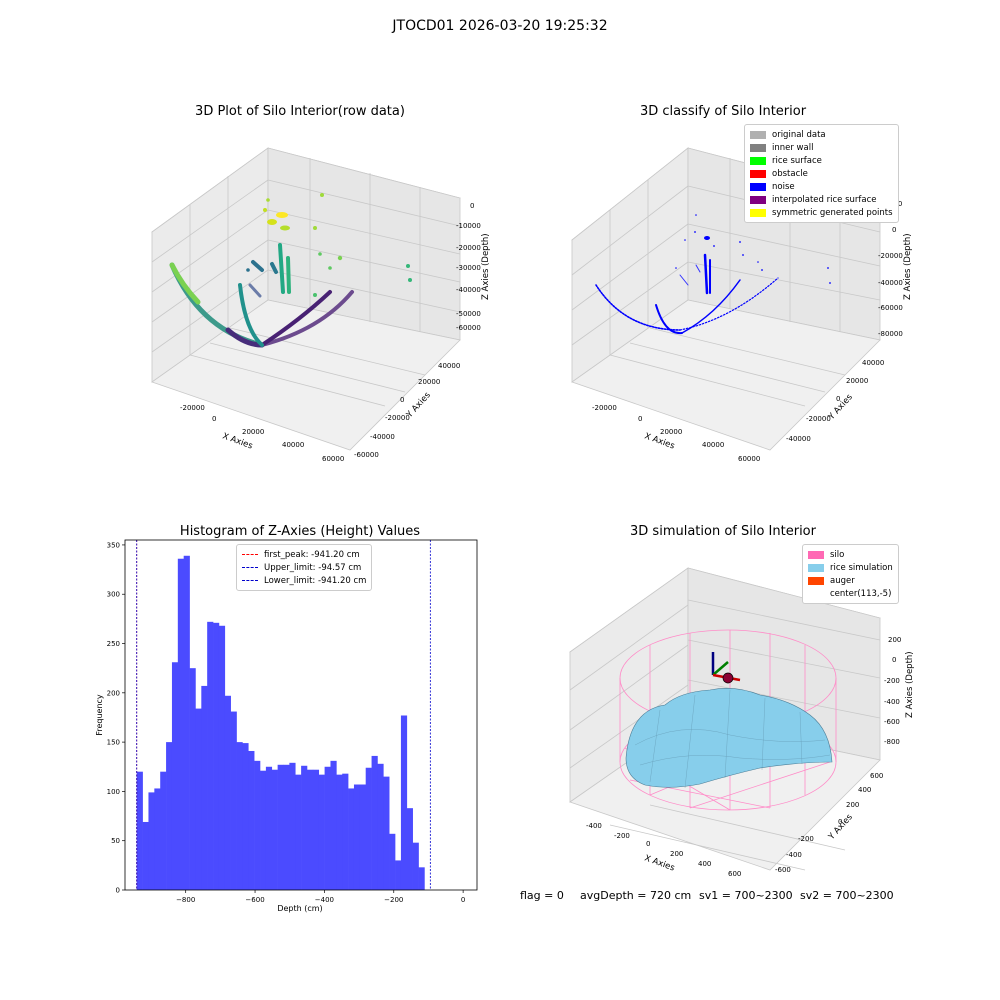 This screenshot has height=1000, width=1000. What do you see at coordinates (783, 186) in the screenshot?
I see `legend-label: noise` at bounding box center [783, 186].